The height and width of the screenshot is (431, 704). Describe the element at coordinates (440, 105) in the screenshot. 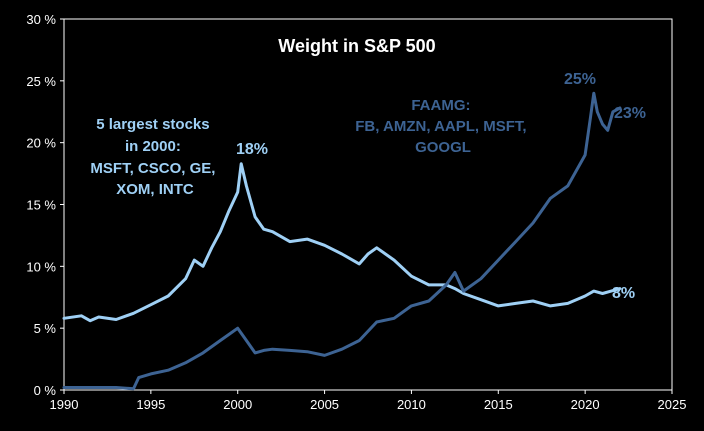

I see `right-label-line-1: FAAMG:` at that location.